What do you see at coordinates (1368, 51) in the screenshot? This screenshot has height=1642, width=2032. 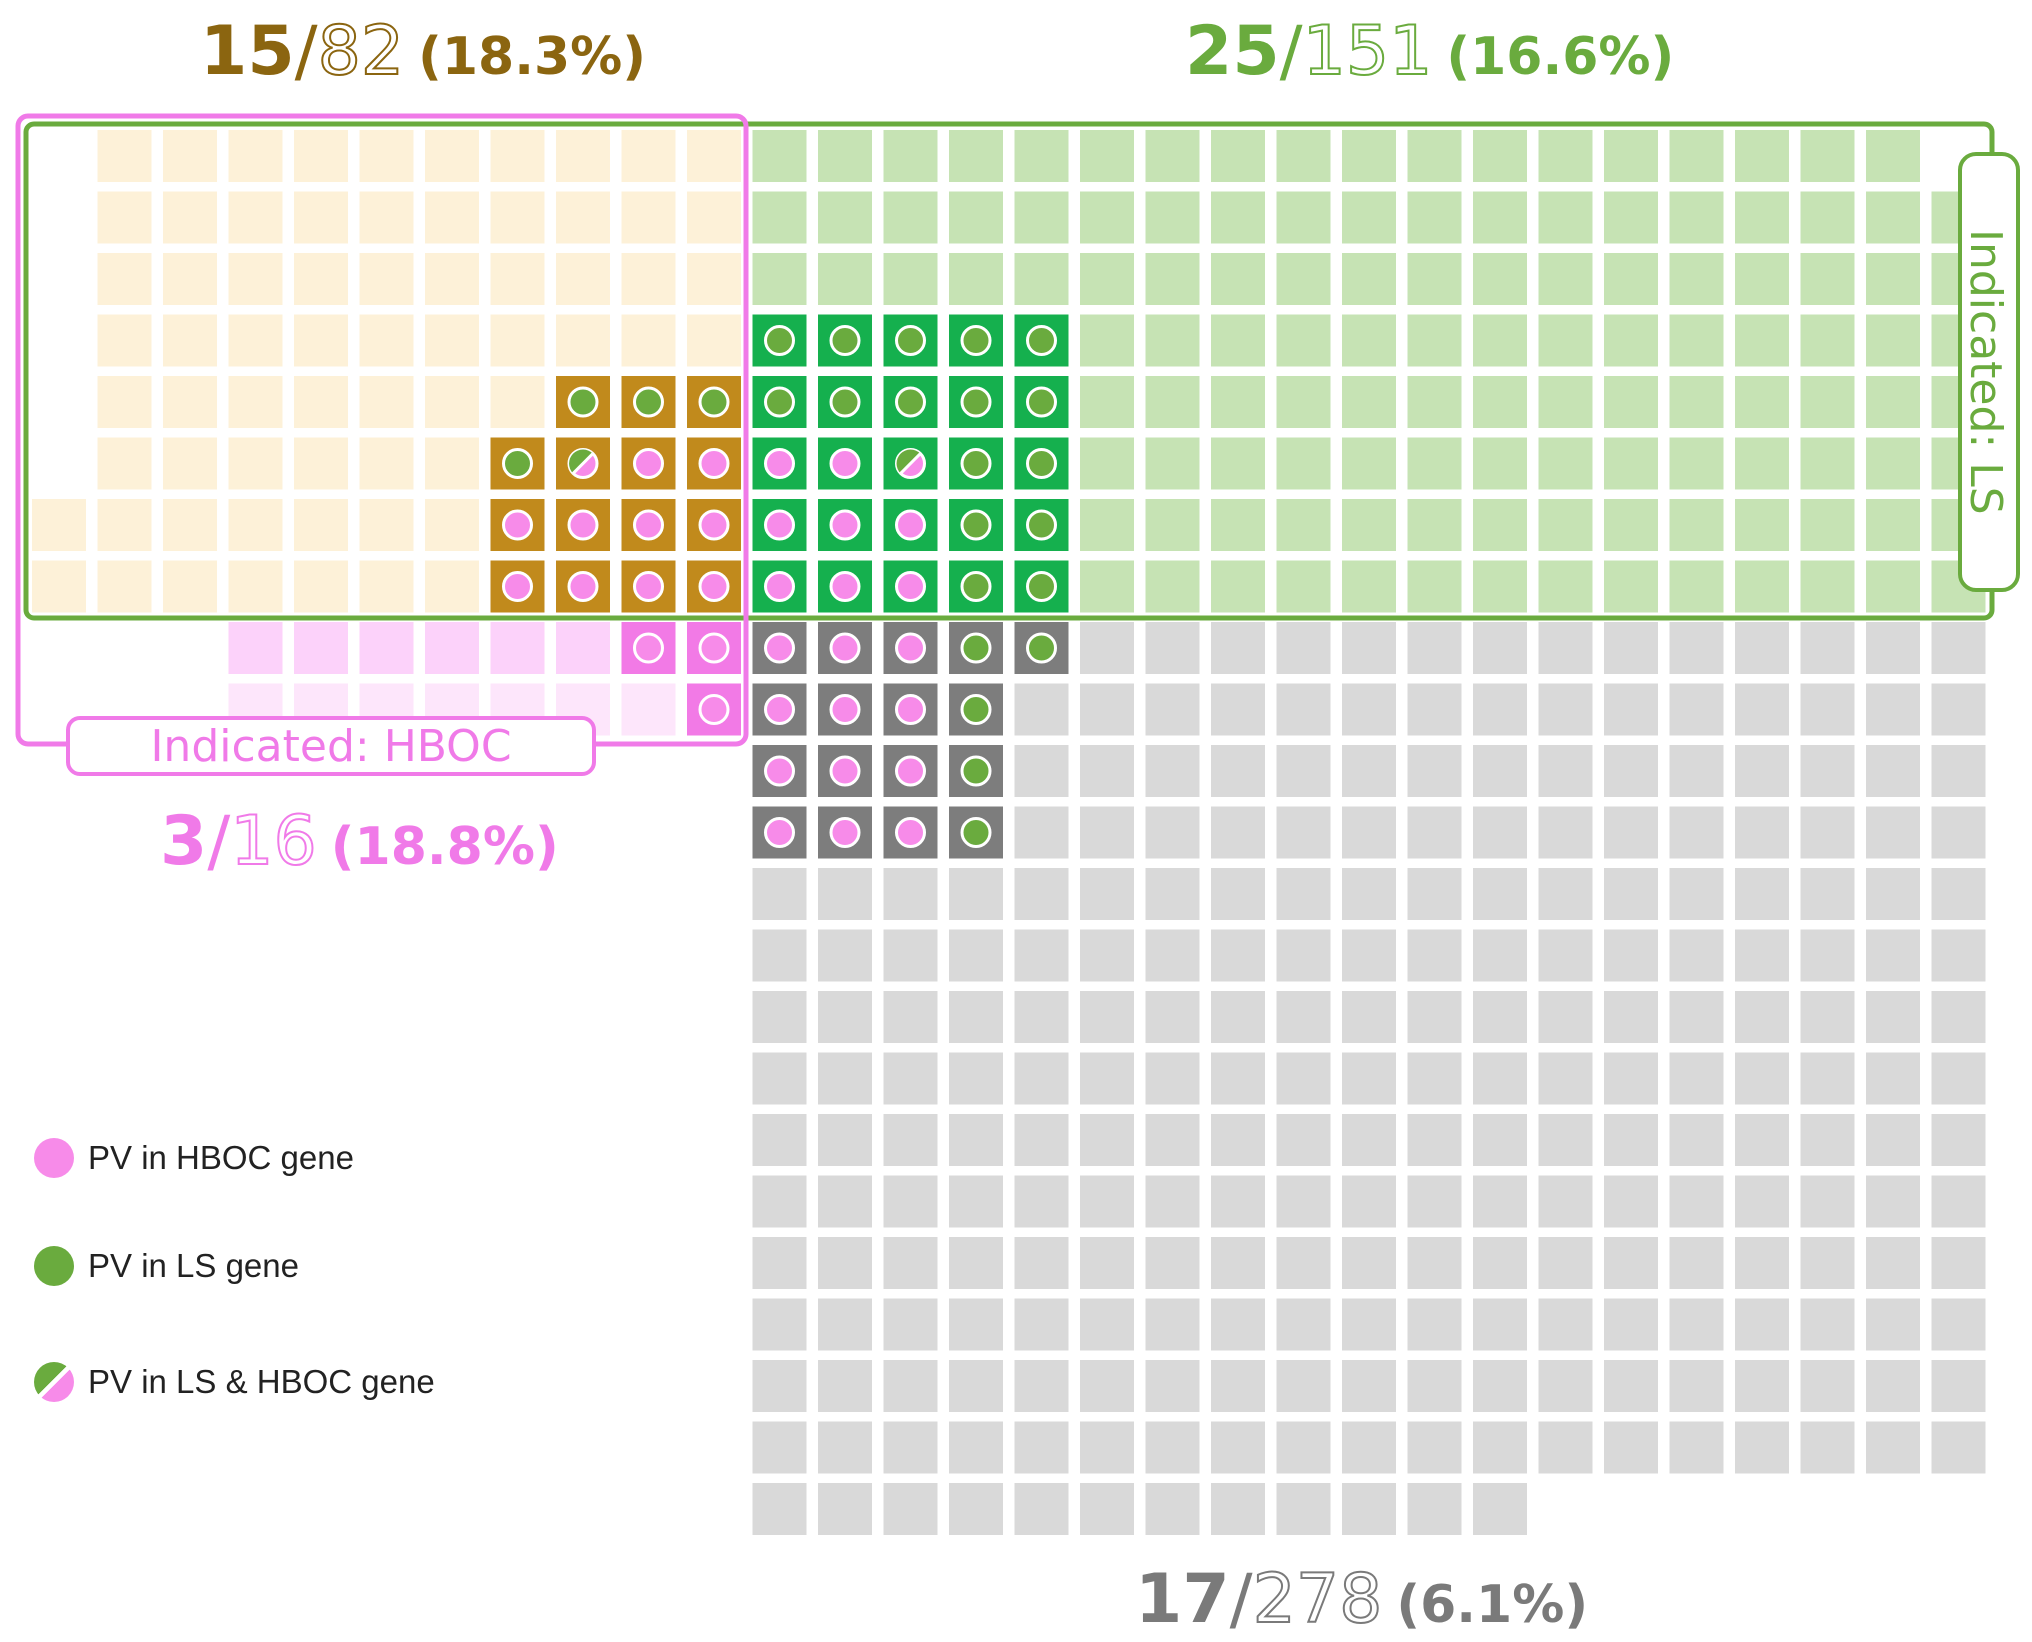 I see `stat-ls-only-den: 151` at bounding box center [1368, 51].